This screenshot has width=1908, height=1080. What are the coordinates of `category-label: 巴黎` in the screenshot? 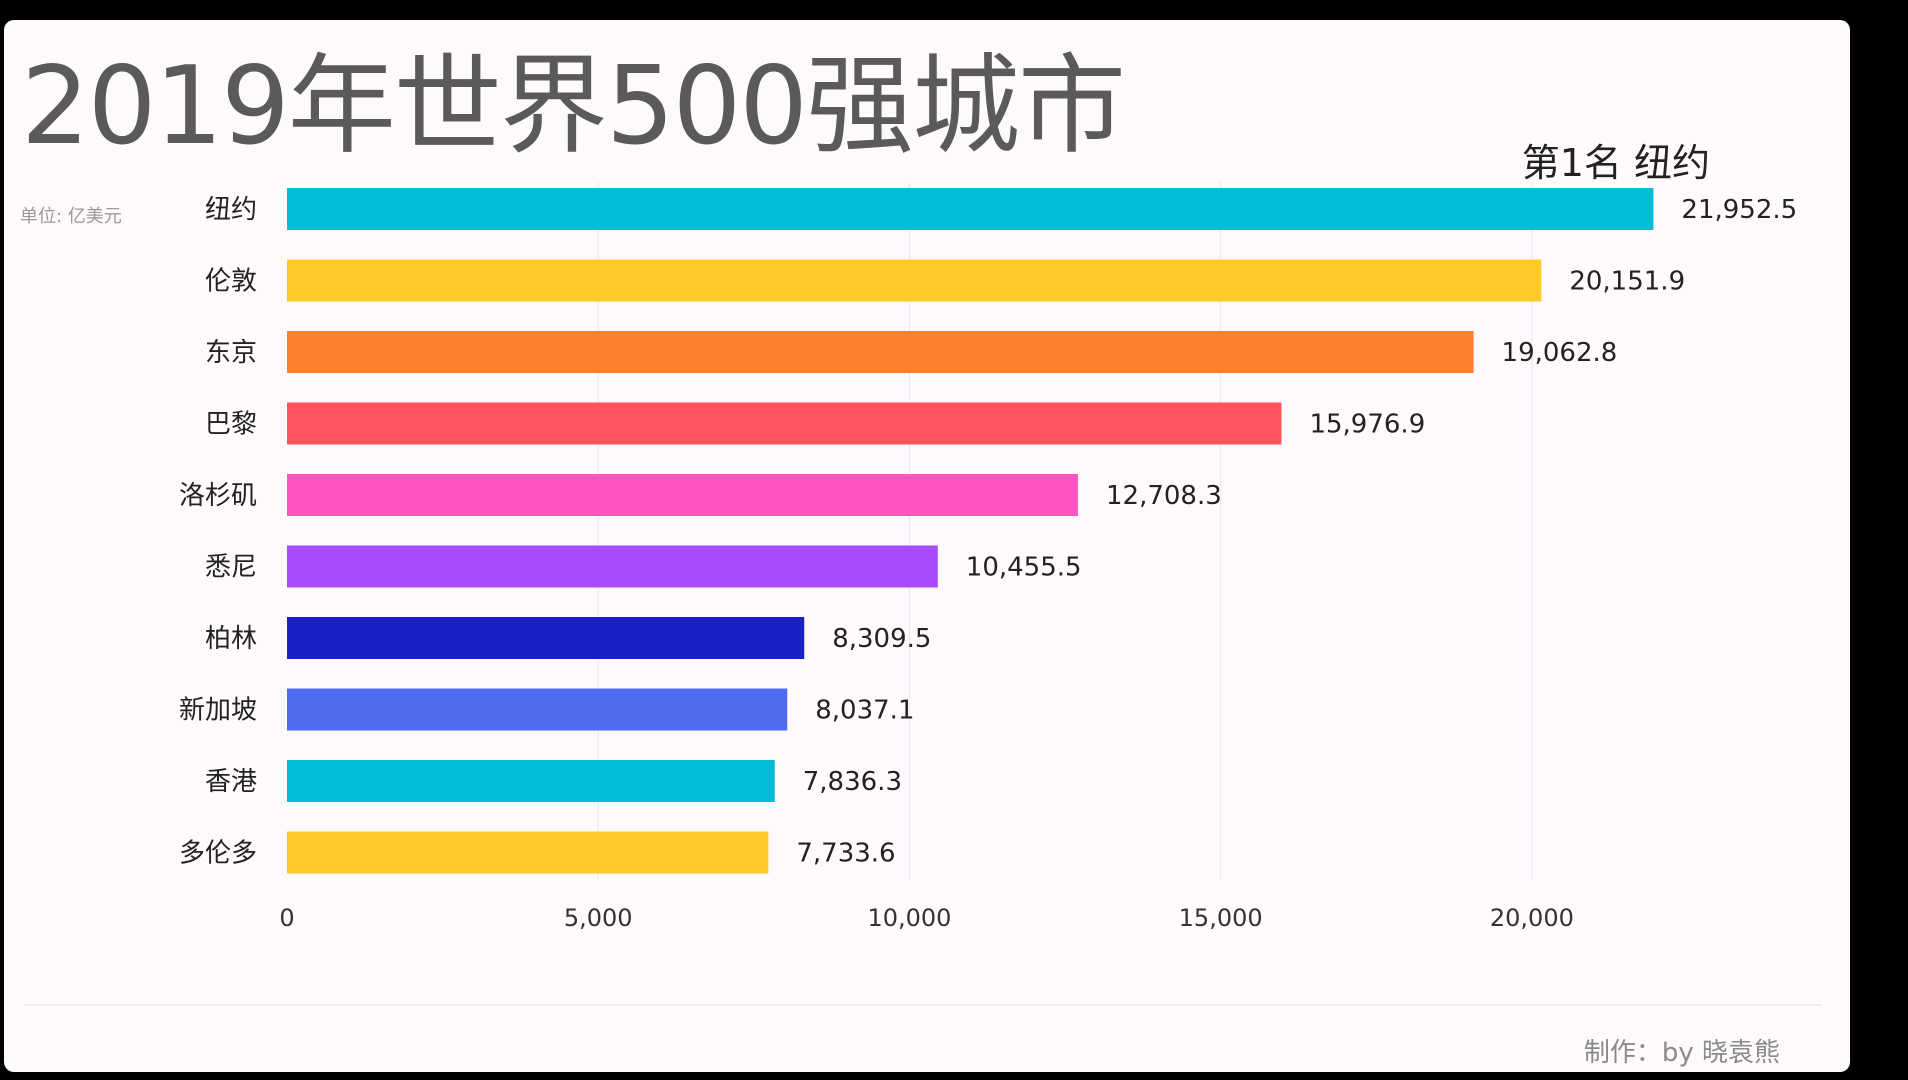 It's located at (231, 425).